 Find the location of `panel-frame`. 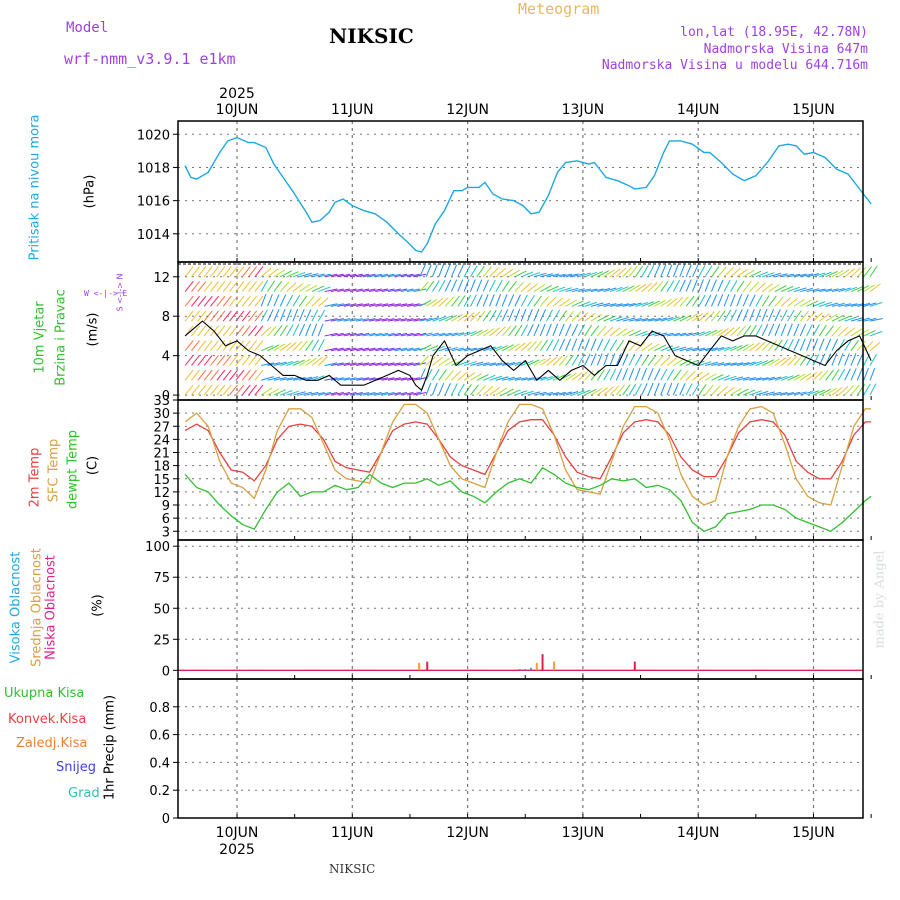

panel-frame is located at coordinates (520, 748).